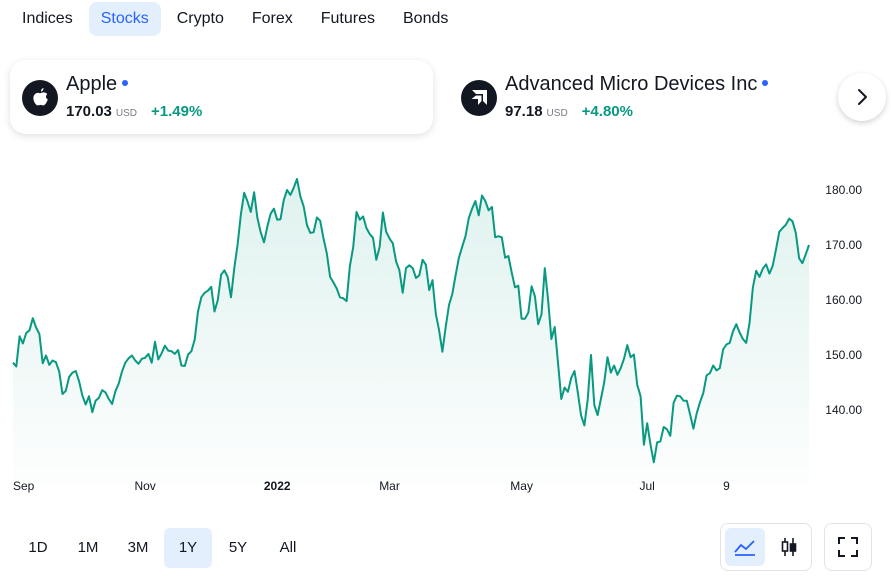  I want to click on area-chart-button, so click(745, 547).